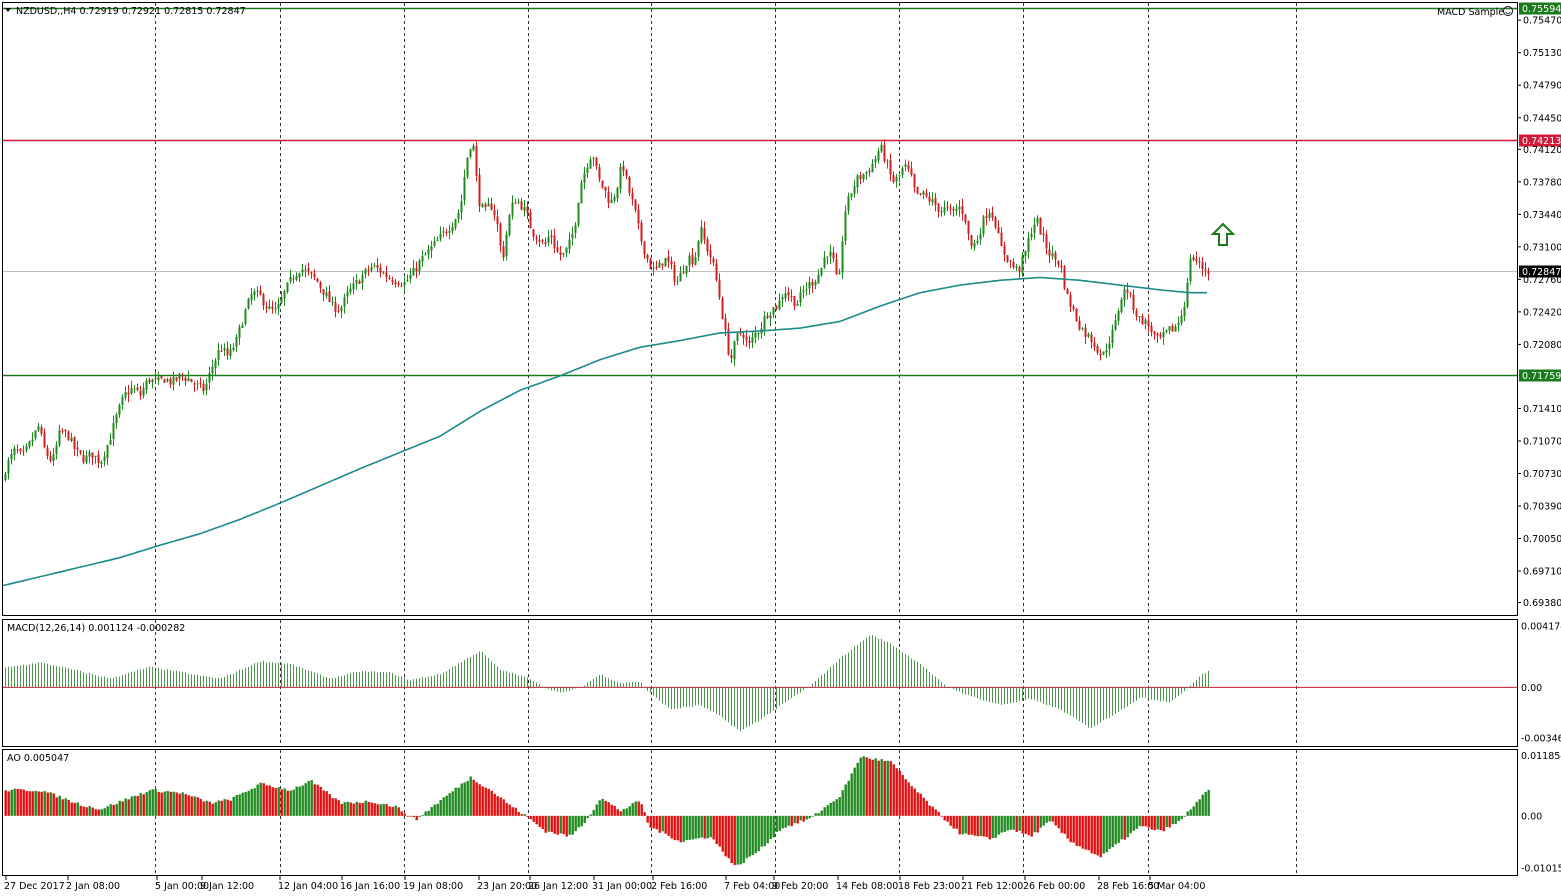 The height and width of the screenshot is (896, 1561). Describe the element at coordinates (1542, 312) in the screenshot. I see `price-tick-label: 0.72420` at that location.